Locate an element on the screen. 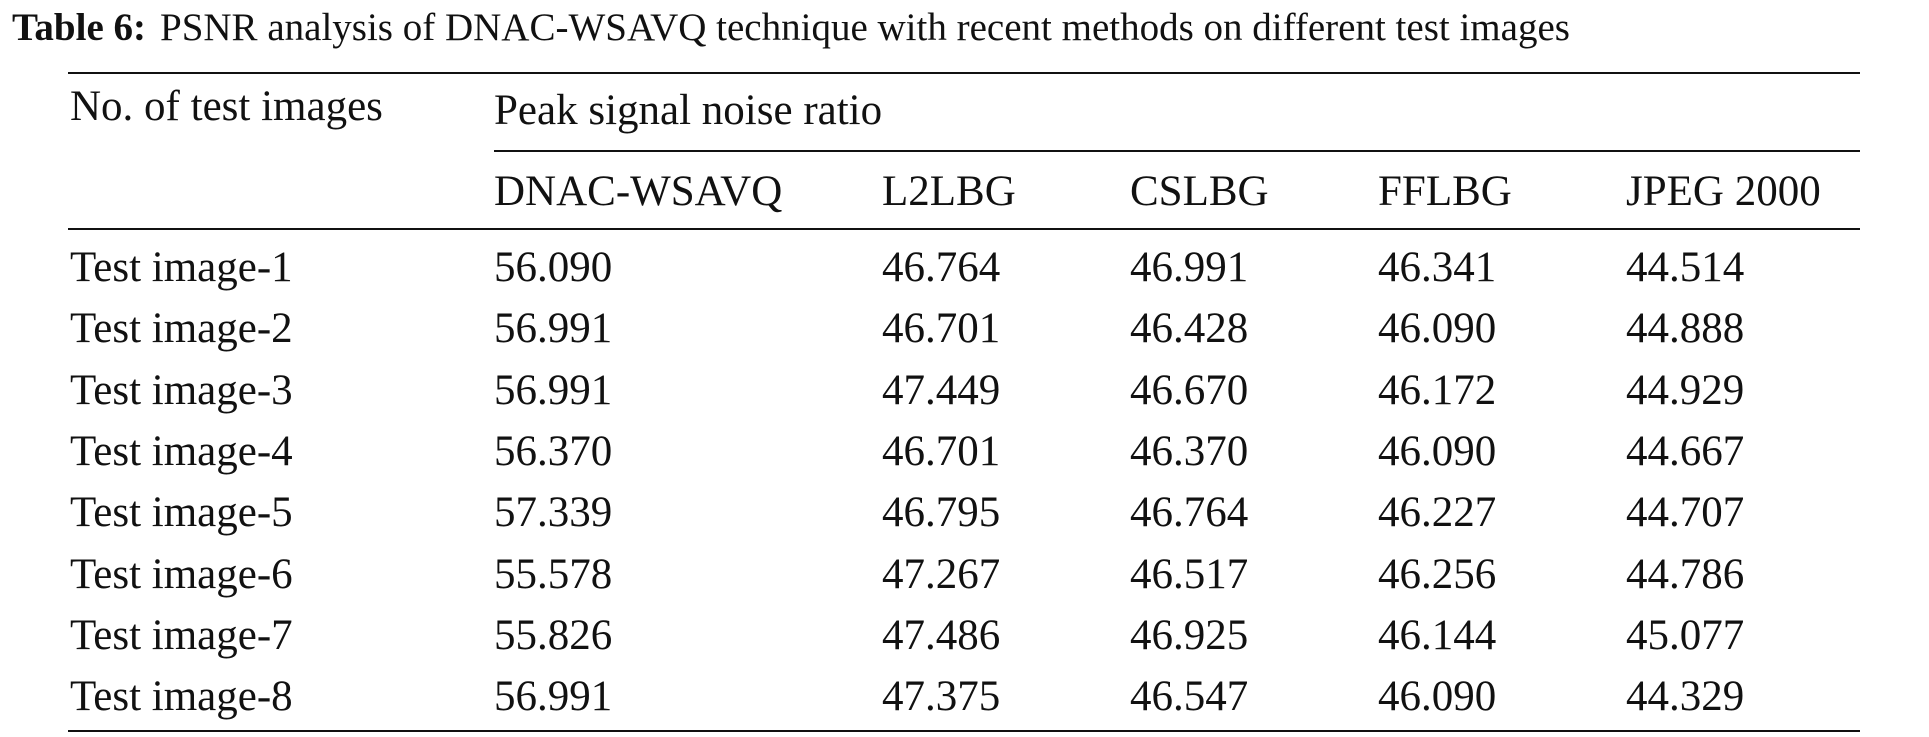  table-cell: 46.670 is located at coordinates (1189, 390).